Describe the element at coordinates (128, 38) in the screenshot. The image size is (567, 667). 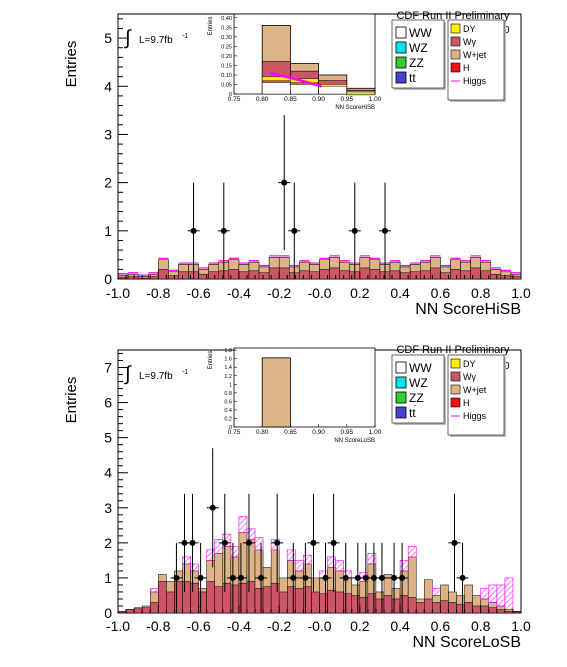
I see `integral-symbol: ∫` at that location.